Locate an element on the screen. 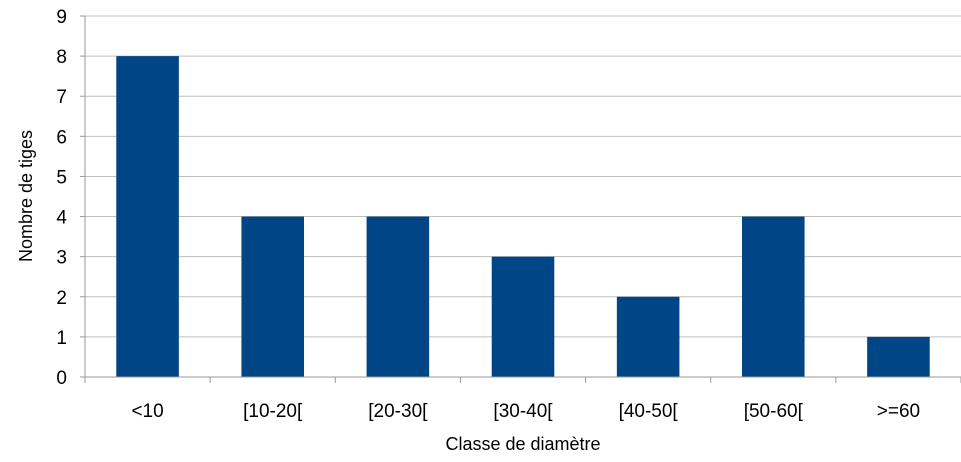 This screenshot has height=462, width=961. x-tick-label: [30-40[ is located at coordinates (523, 411).